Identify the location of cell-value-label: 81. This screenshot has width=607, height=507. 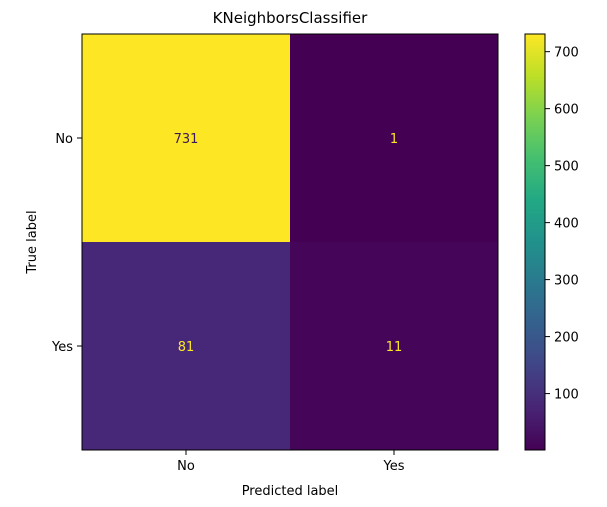
(186, 347).